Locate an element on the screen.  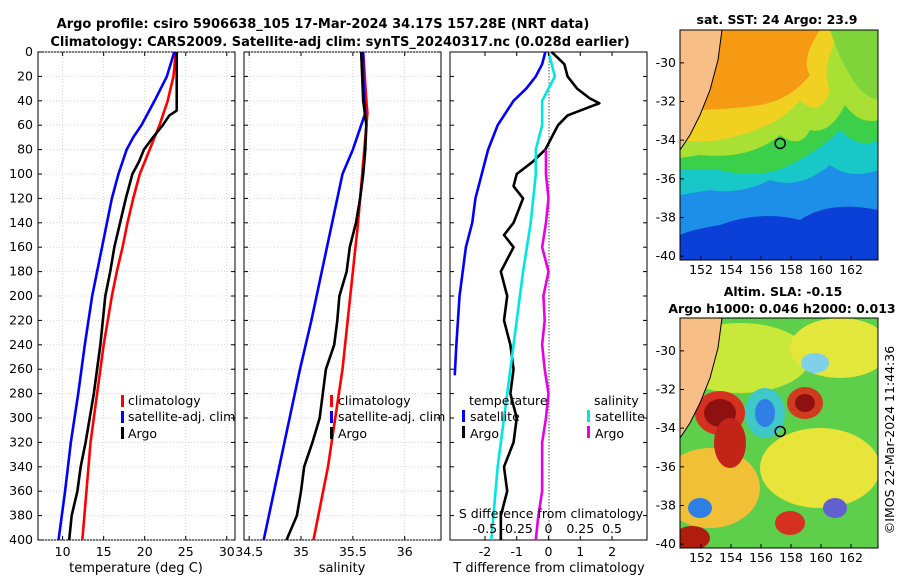
s-diff-tick-label: -0.5 is located at coordinates (485, 528).